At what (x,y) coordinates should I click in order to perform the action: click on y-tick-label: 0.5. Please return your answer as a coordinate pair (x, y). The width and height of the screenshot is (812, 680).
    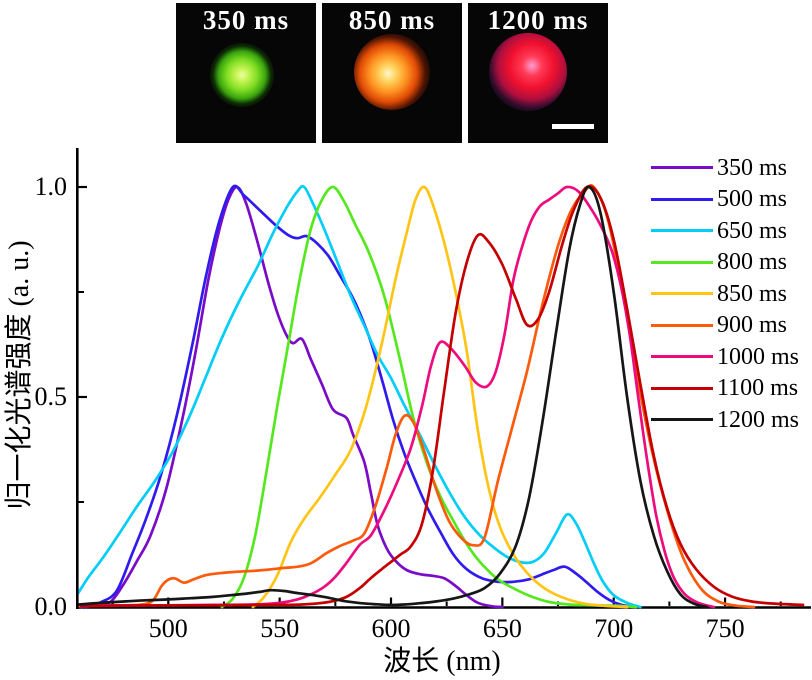
    Looking at the image, I should click on (51, 396).